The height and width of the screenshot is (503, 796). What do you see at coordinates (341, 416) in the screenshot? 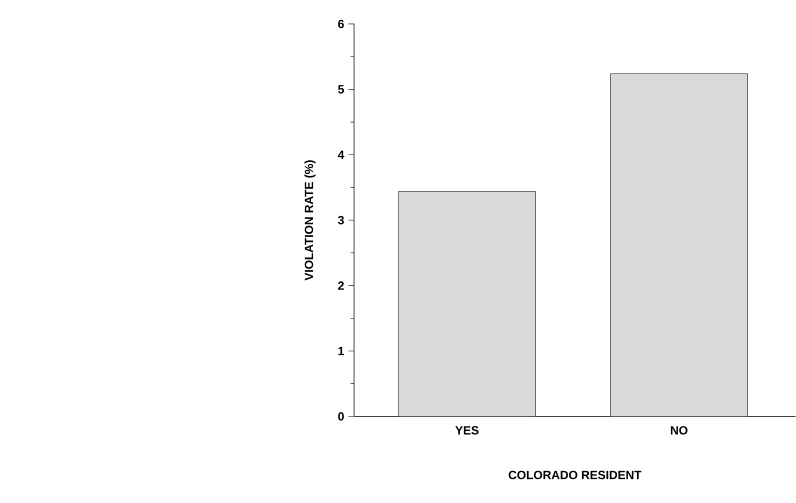
I see `y-tick-label: 0` at bounding box center [341, 416].